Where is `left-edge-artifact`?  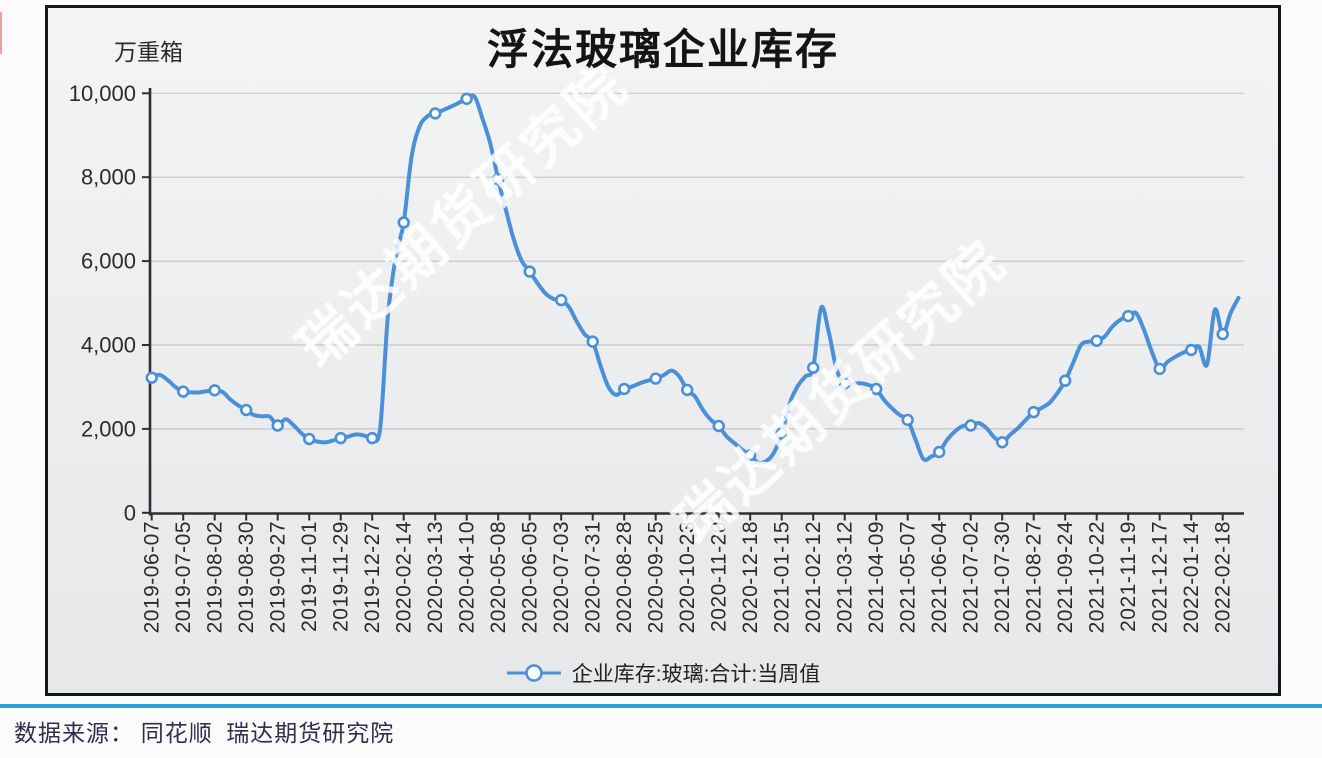
left-edge-artifact is located at coordinates (1, 33).